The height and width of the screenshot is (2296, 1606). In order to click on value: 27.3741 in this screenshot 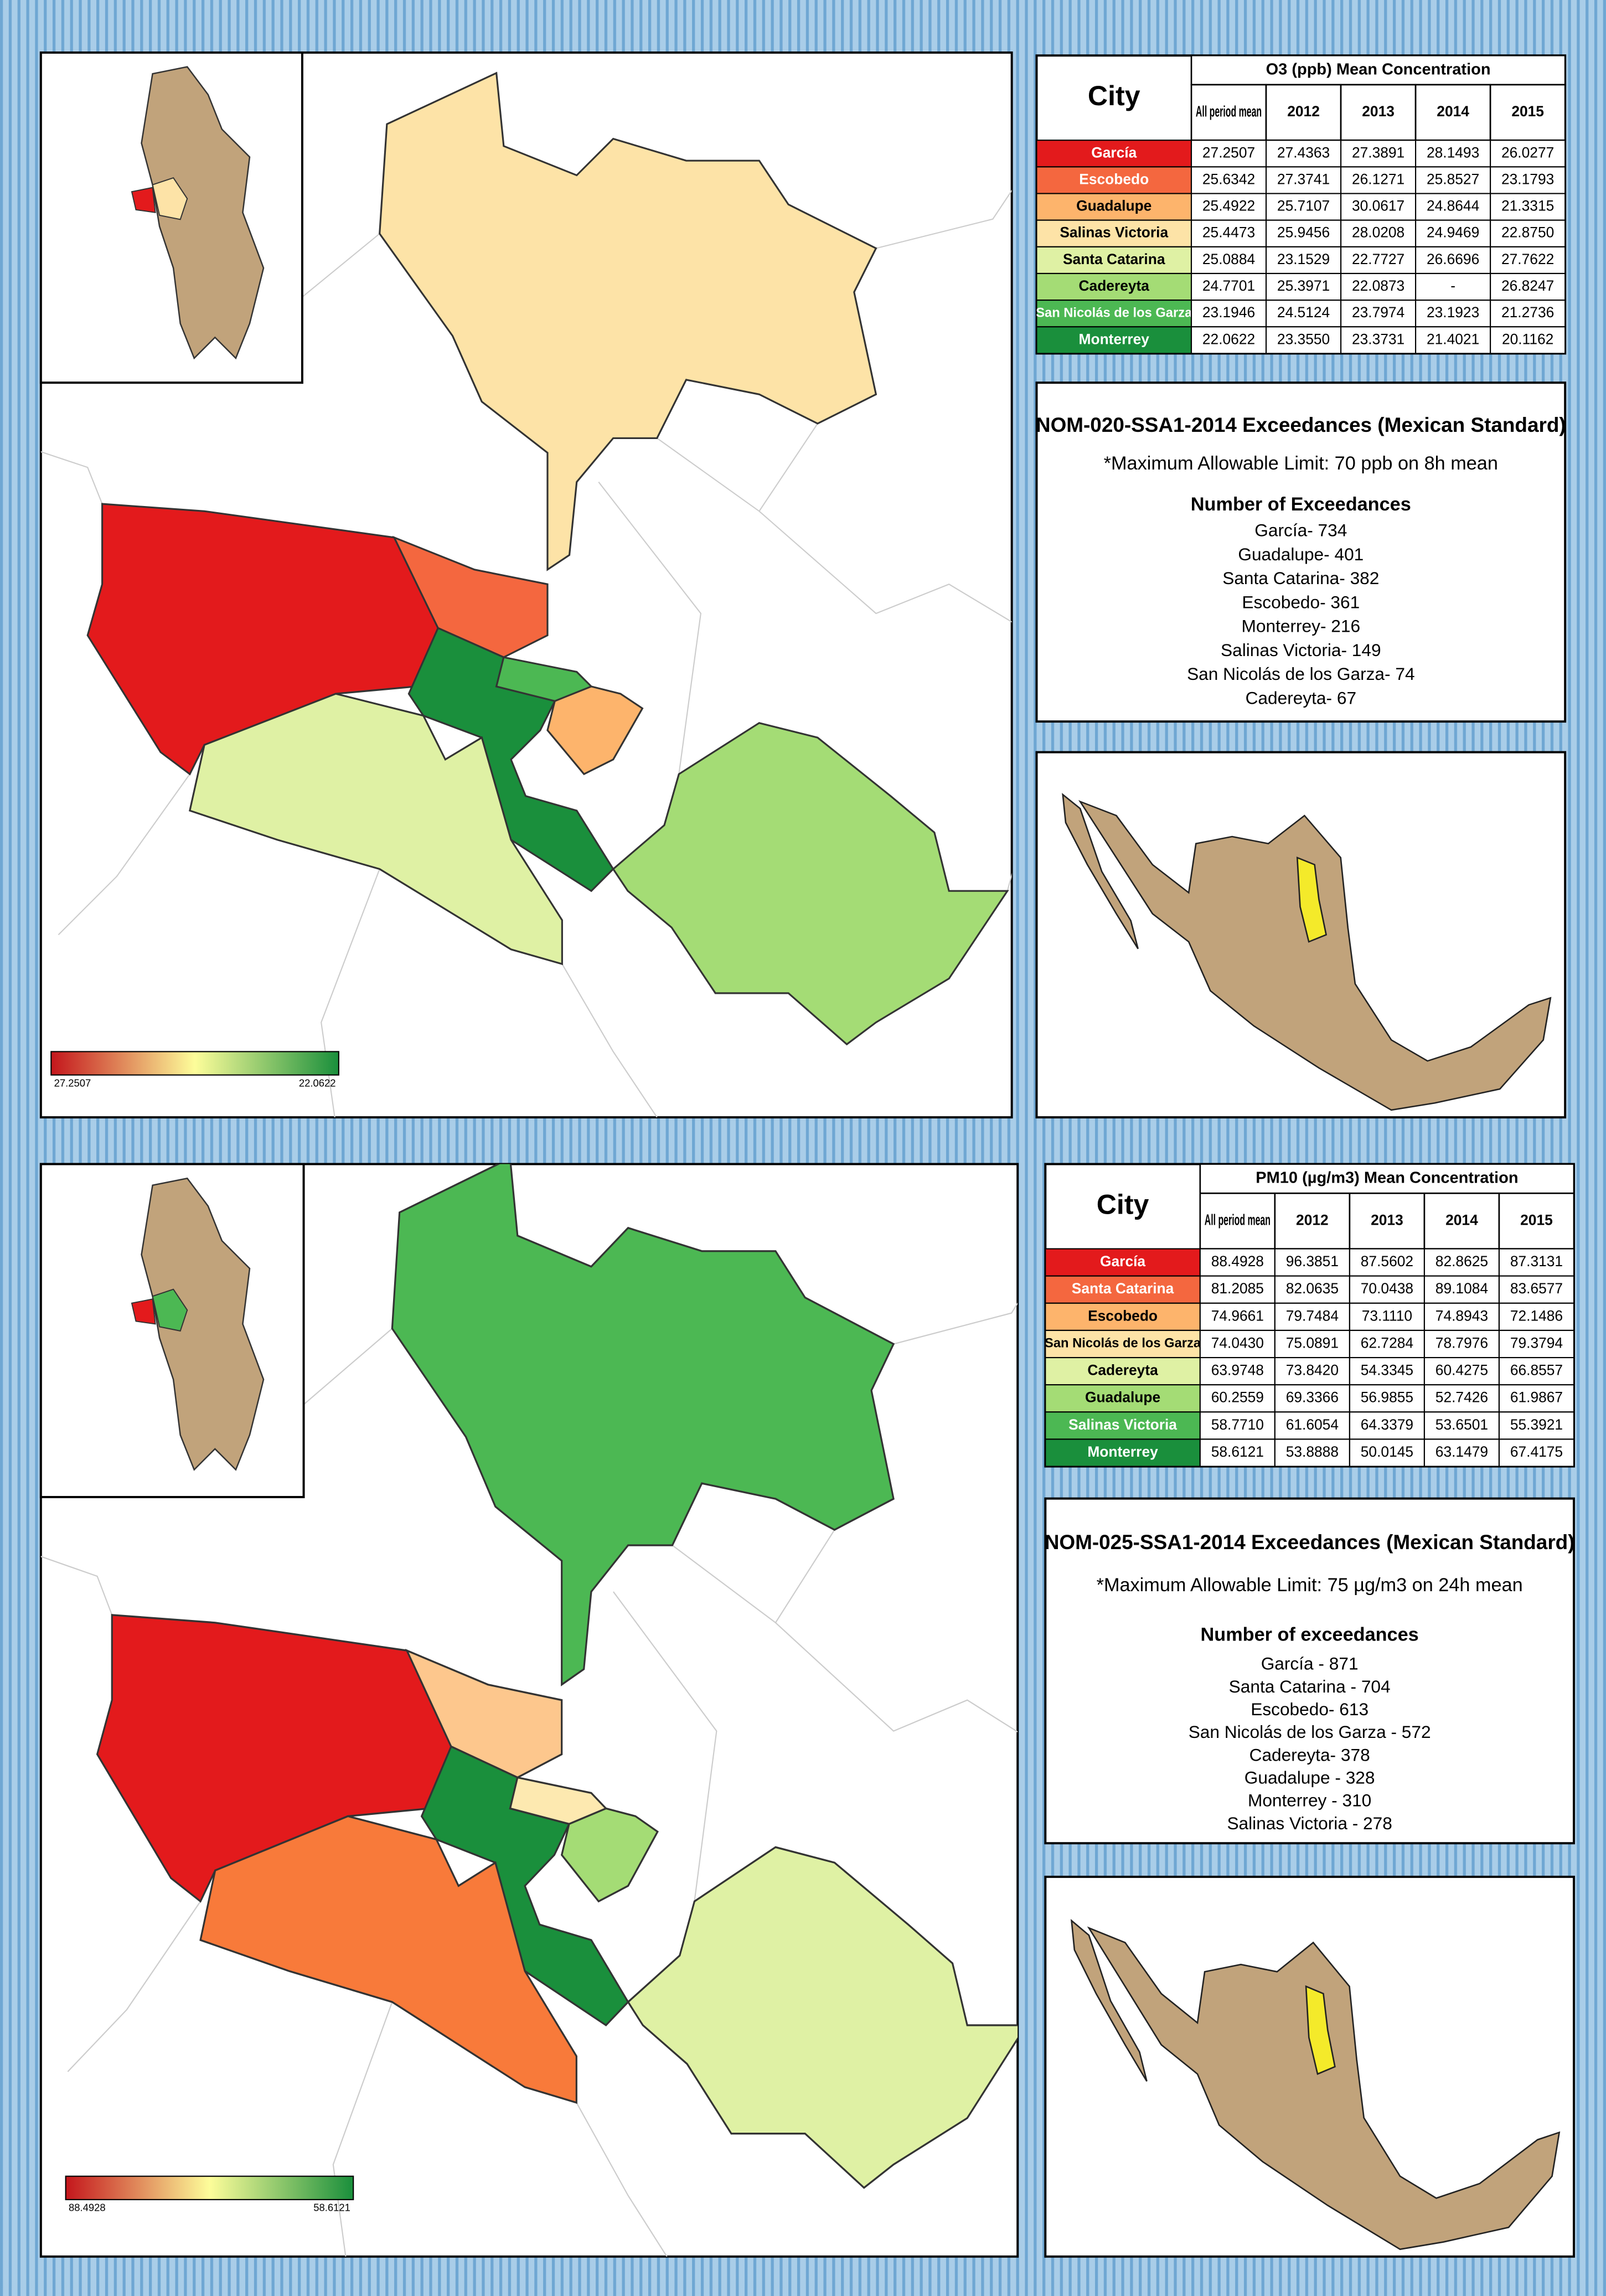, I will do `click(1303, 179)`.